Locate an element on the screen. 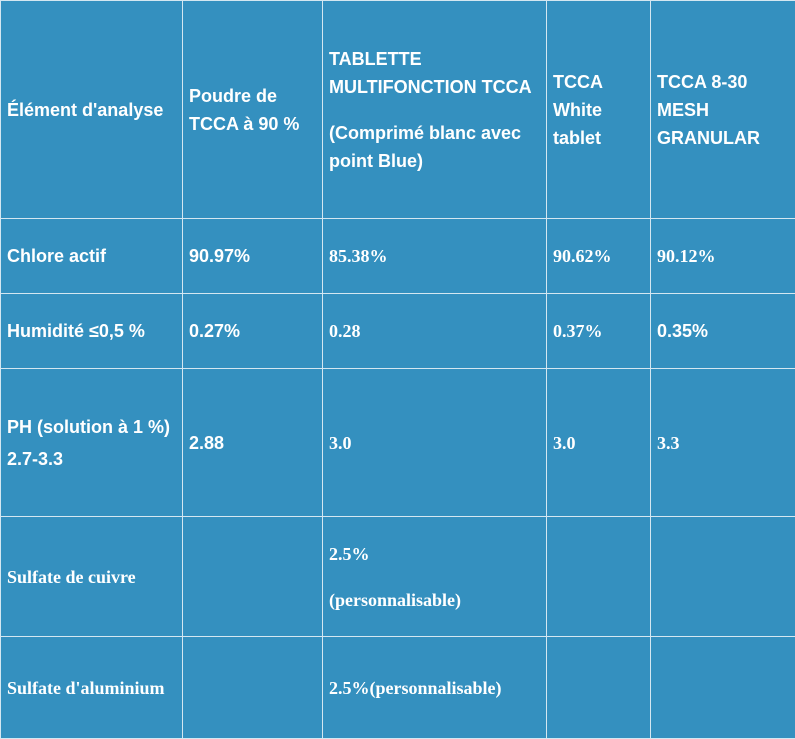 This screenshot has width=795, height=739. cell-powder: 90.97% is located at coordinates (253, 256).